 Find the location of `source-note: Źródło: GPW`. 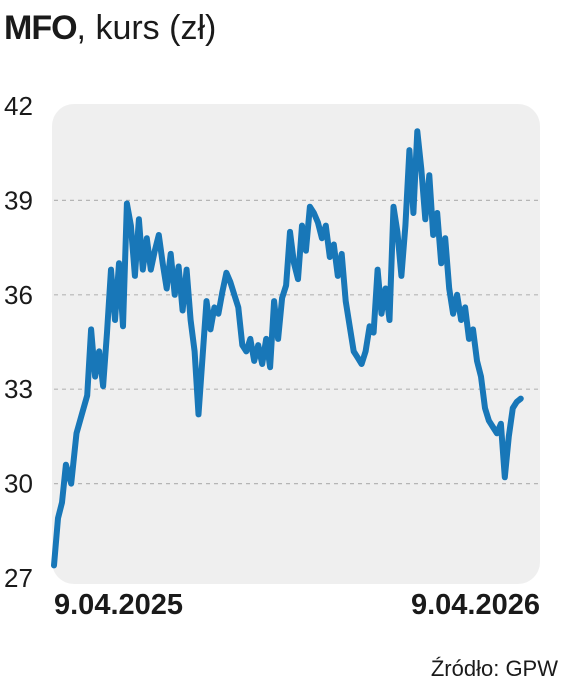

source-note: Źródło: GPW is located at coordinates (494, 668).